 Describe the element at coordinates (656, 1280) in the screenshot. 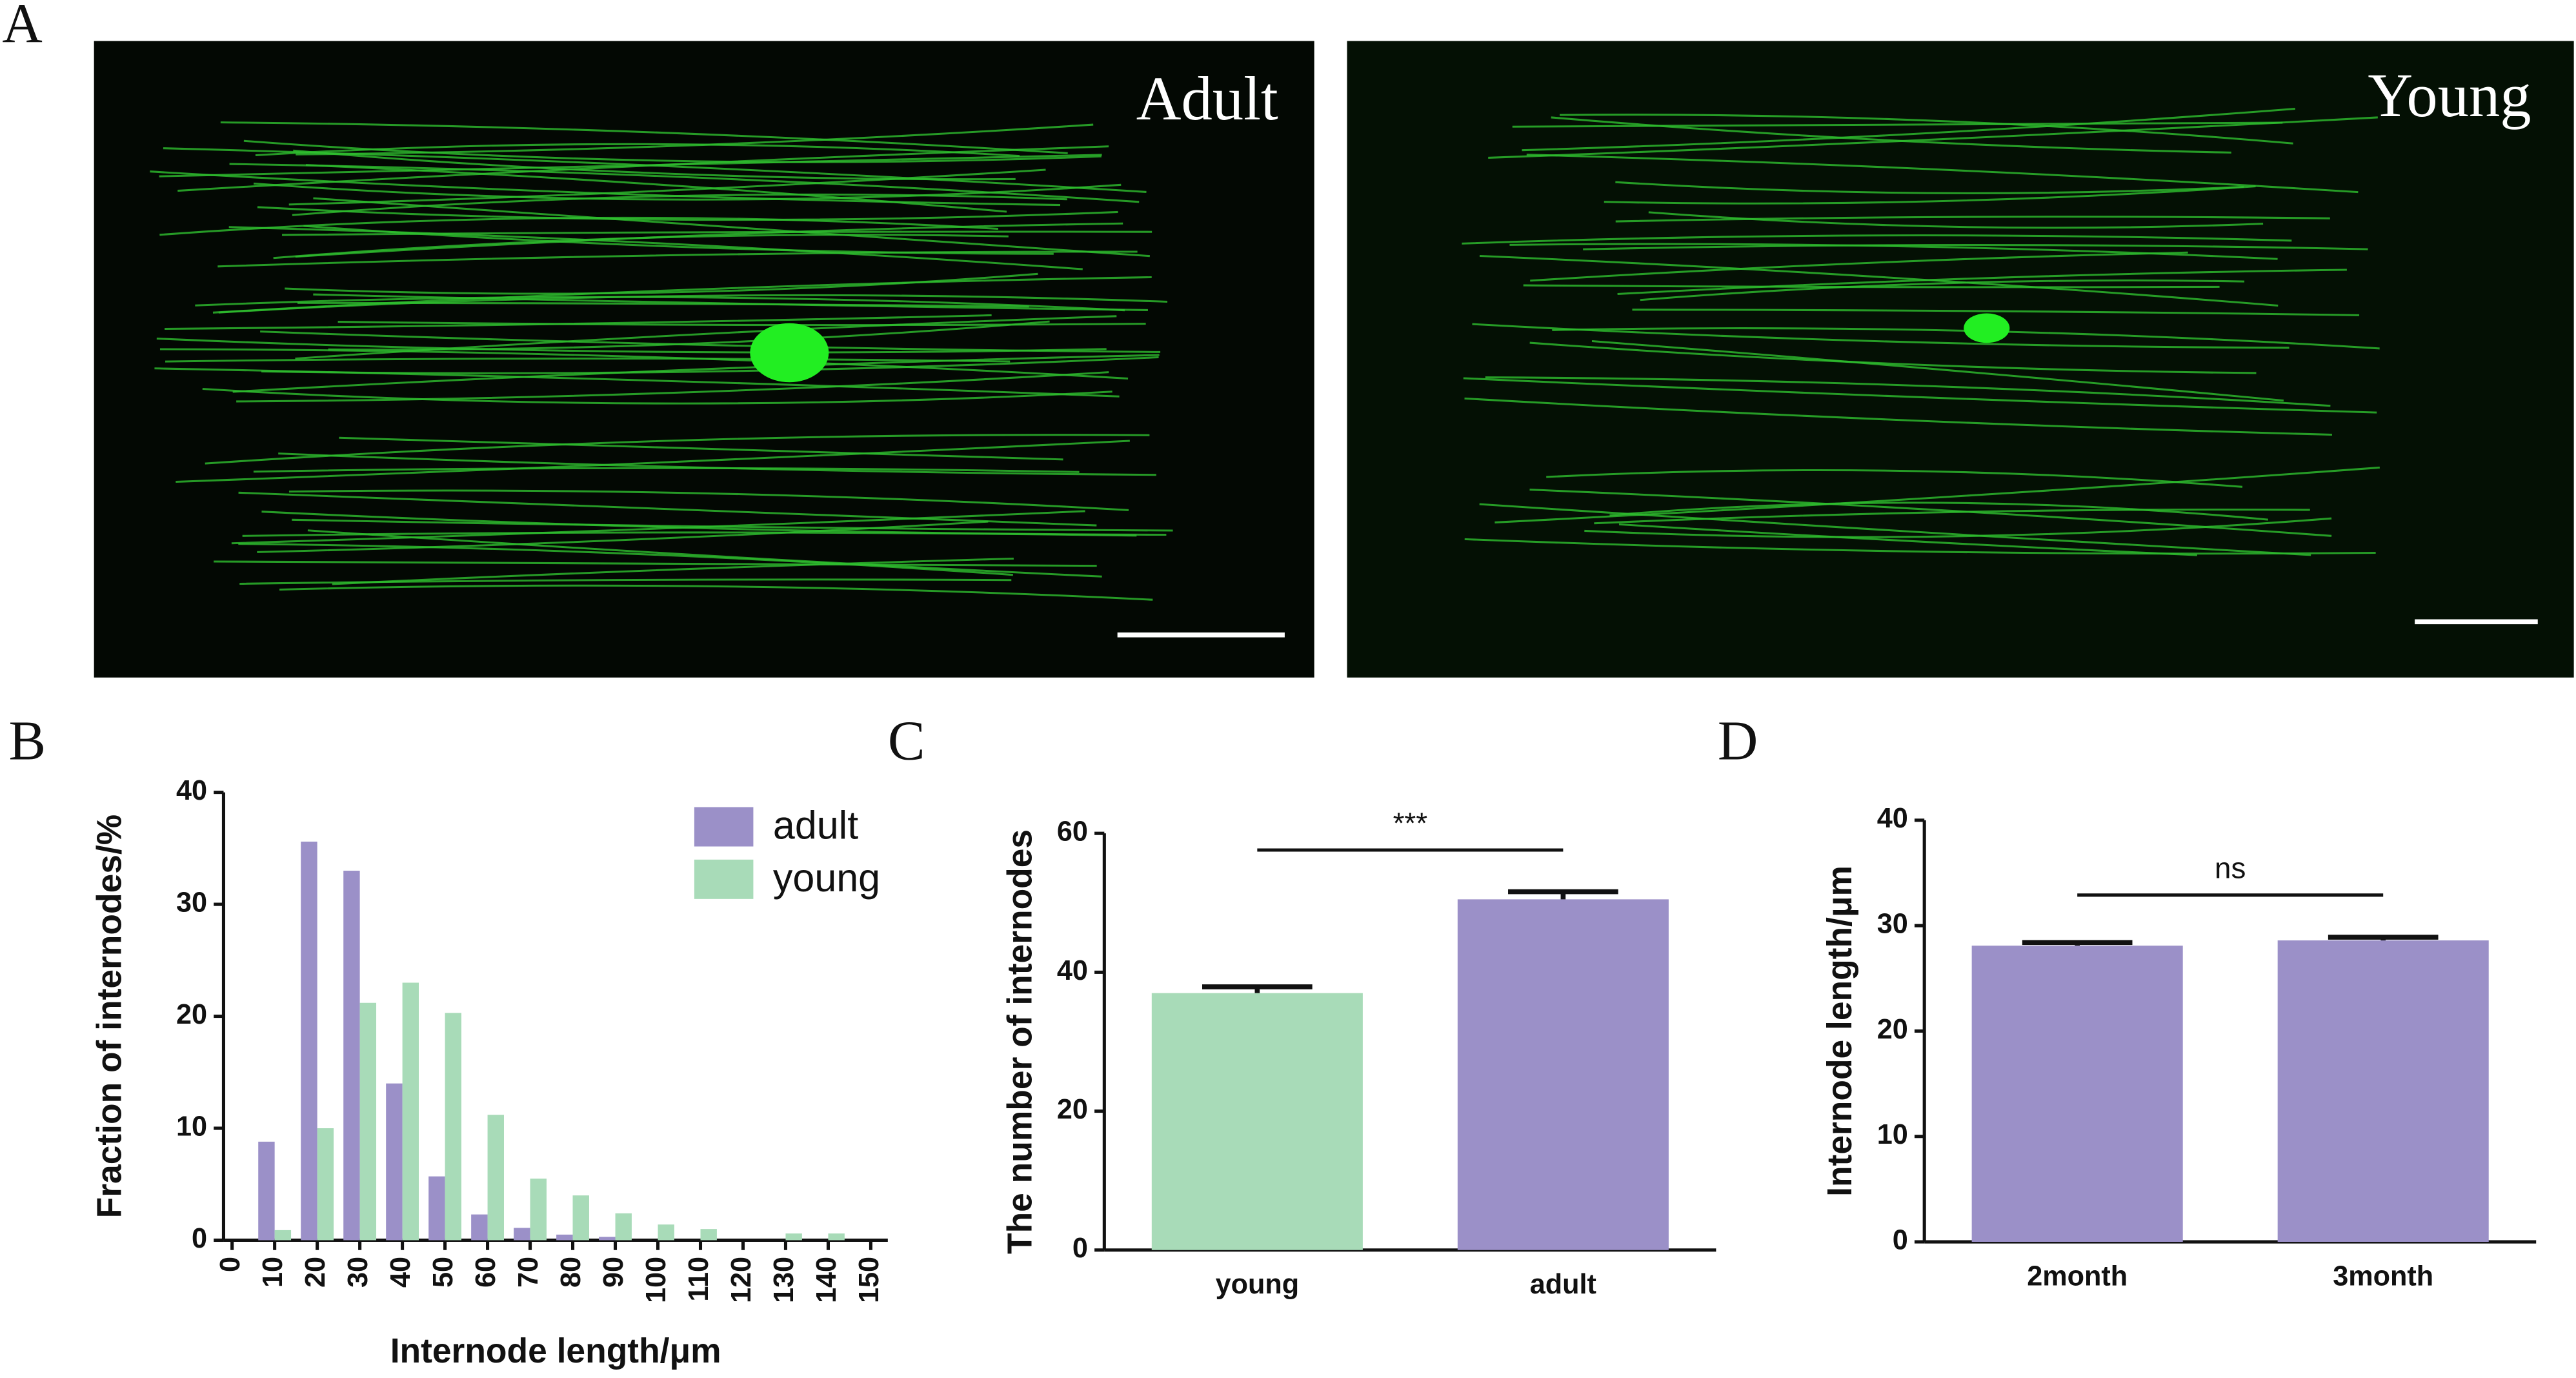

I see `x-tick-label: 100` at that location.